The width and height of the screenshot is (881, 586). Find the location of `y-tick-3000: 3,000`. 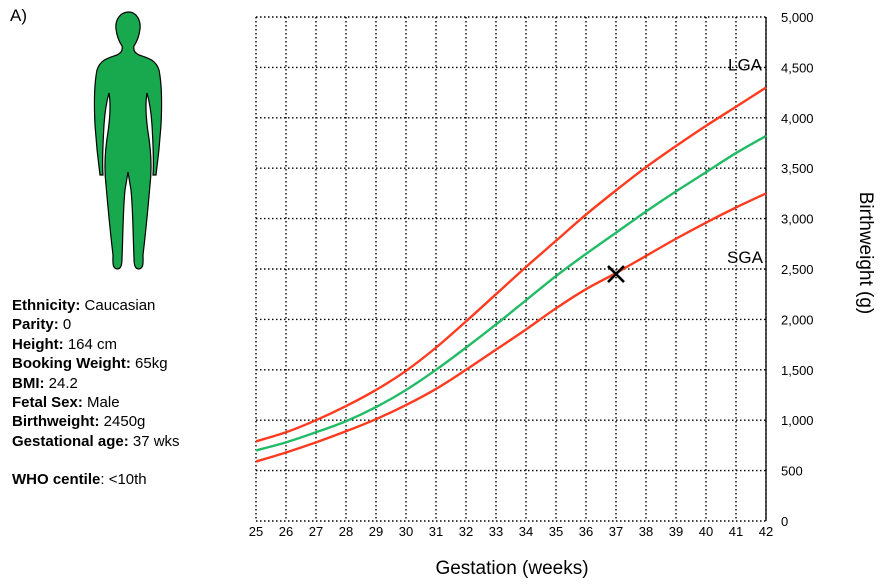

y-tick-3000: 3,000 is located at coordinates (797, 219).